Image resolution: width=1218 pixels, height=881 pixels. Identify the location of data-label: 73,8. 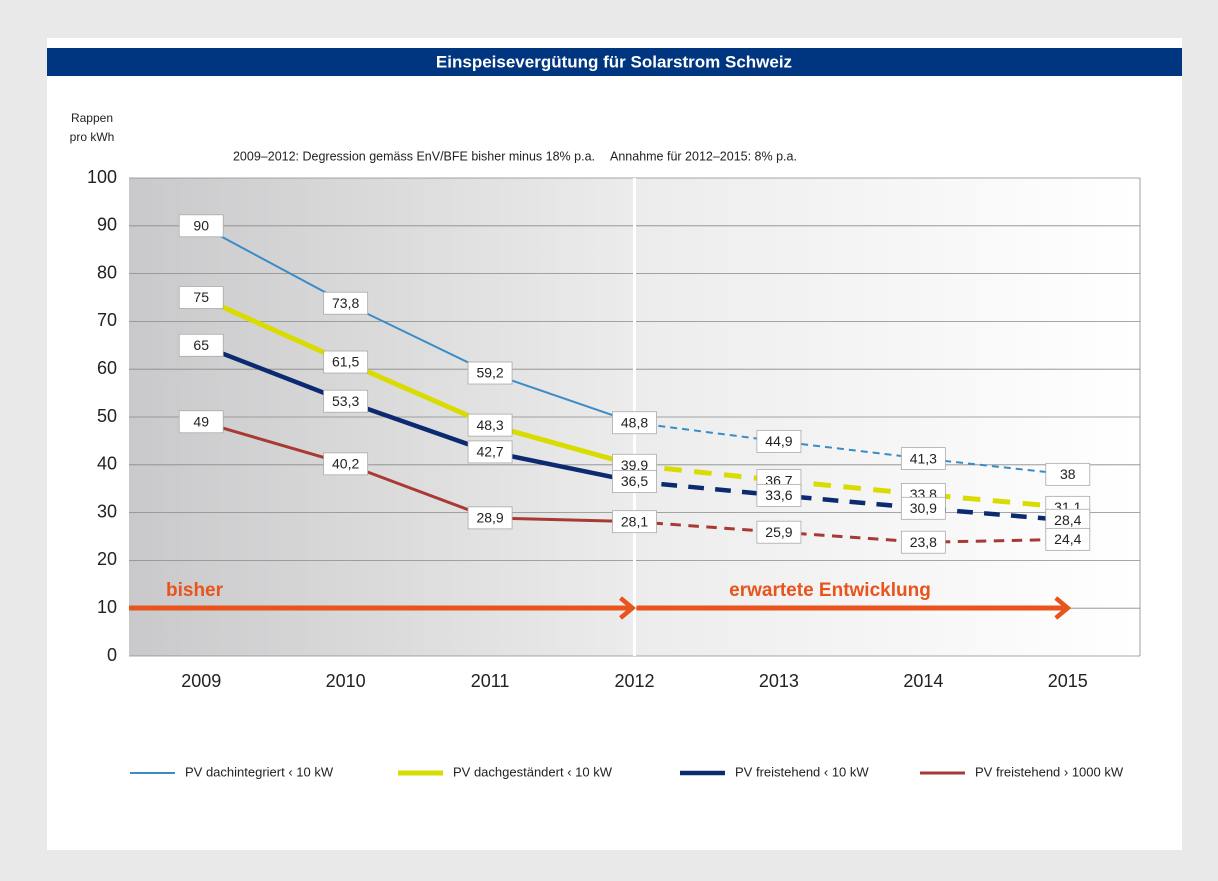
(345, 303).